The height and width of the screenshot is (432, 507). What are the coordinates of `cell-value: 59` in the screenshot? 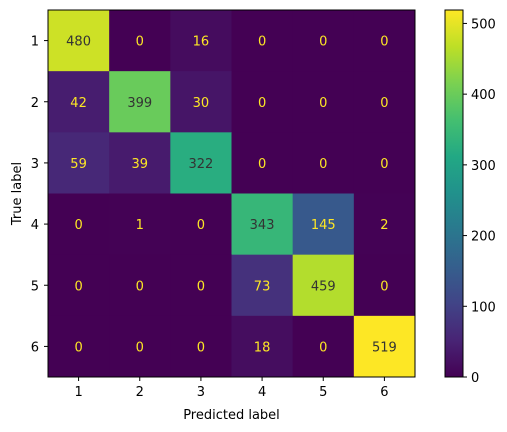 It's located at (78, 164).